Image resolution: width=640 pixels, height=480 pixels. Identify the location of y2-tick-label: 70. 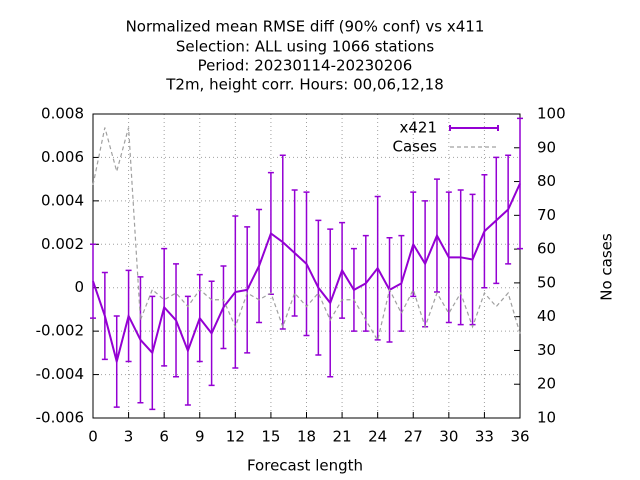
(546, 215).